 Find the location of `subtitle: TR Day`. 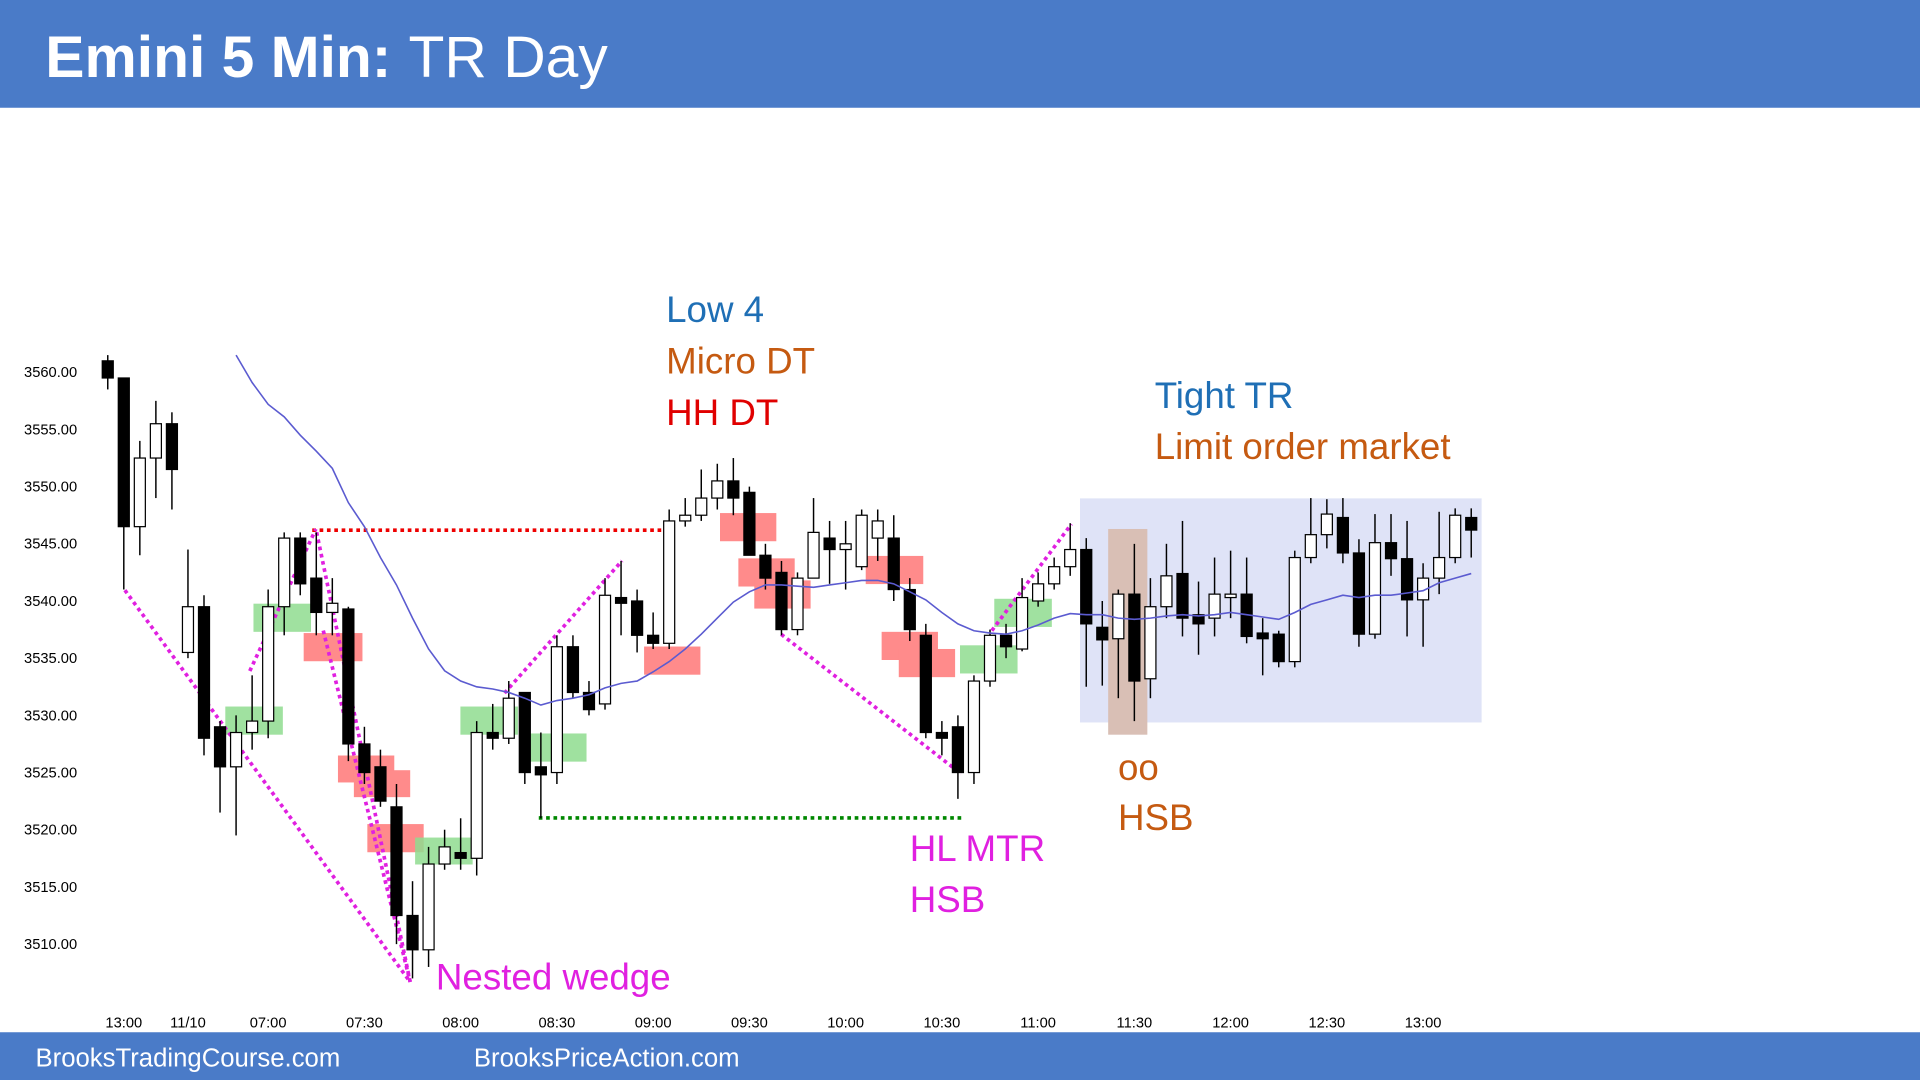

subtitle: TR Day is located at coordinates (509, 57).